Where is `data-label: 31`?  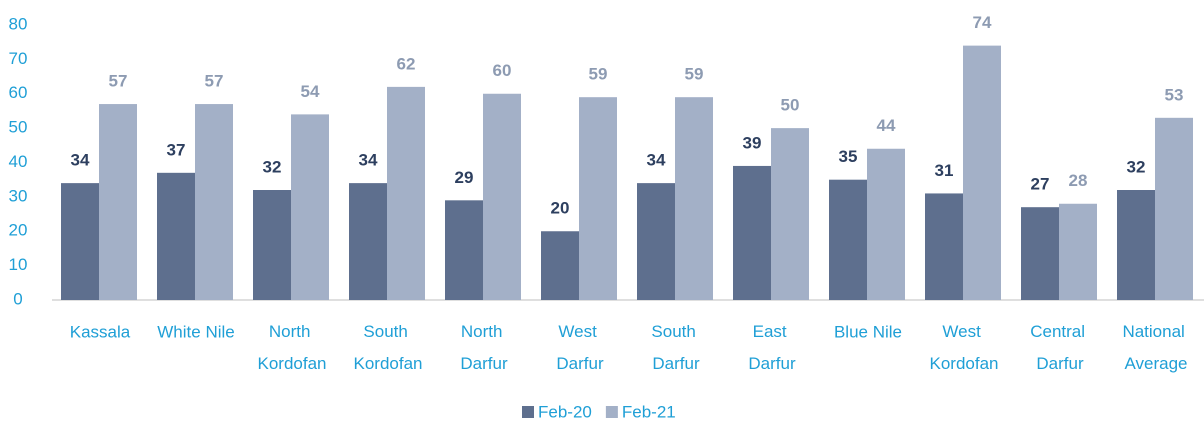
data-label: 31 is located at coordinates (944, 170).